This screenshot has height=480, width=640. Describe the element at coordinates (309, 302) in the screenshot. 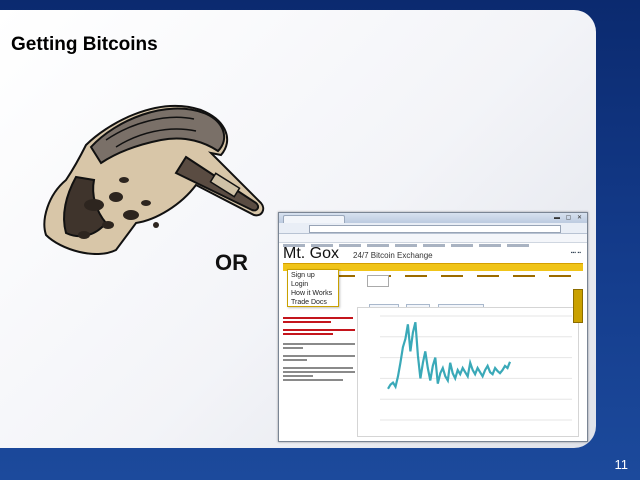

I see `menu-item-trade-docs: Trade Docs` at that location.